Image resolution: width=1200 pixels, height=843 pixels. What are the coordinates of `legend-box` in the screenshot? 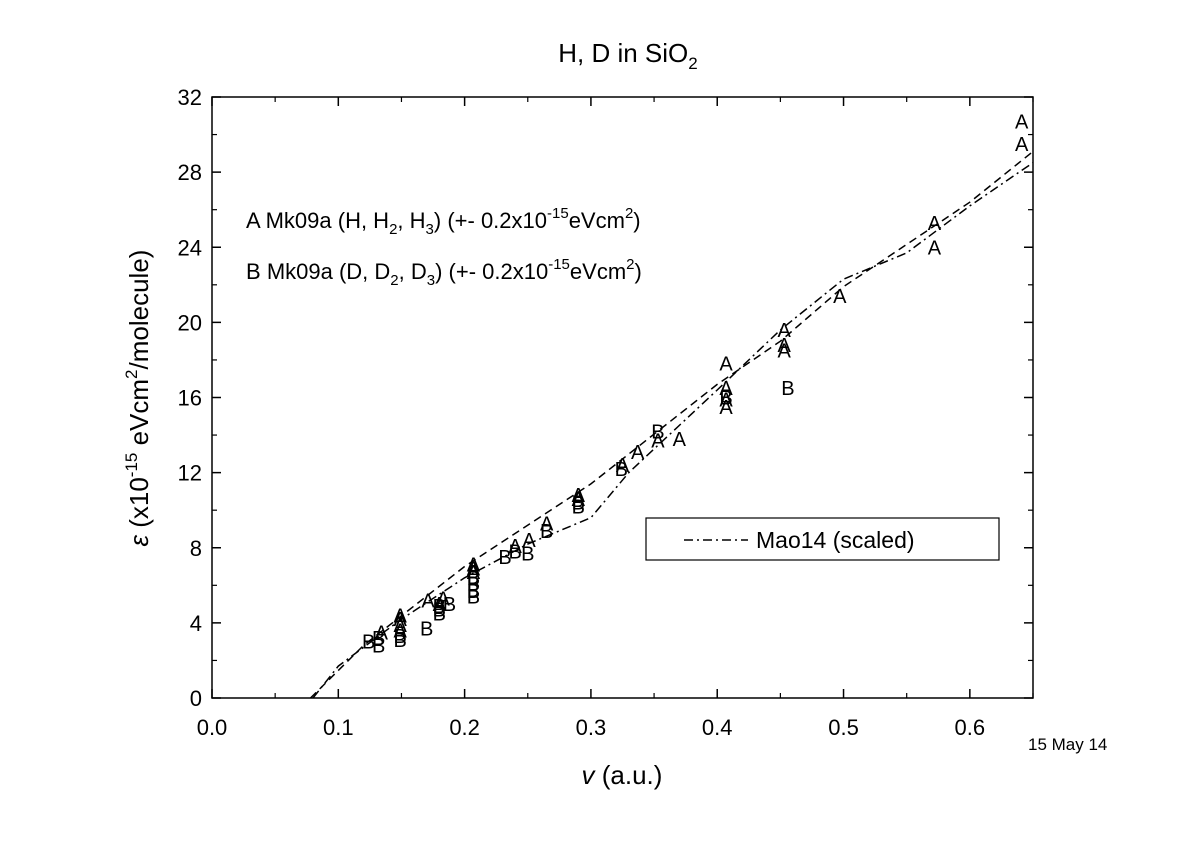 It's located at (822, 539).